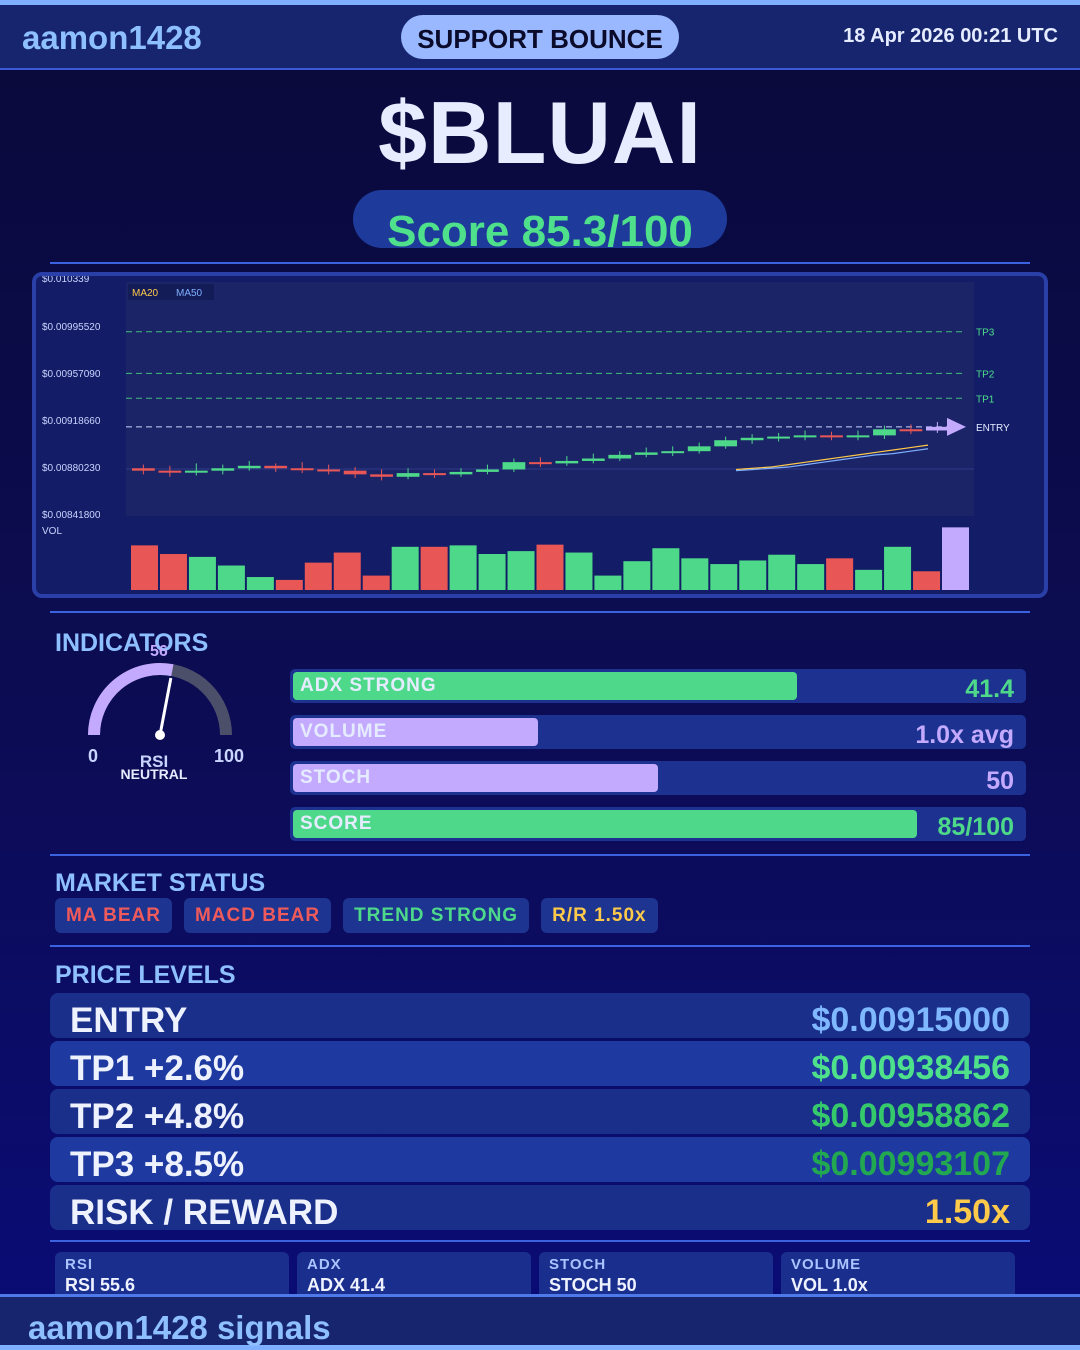 This screenshot has height=1350, width=1080. Describe the element at coordinates (658, 732) in the screenshot. I see `indicator-bar-volume: VOLUME 1.0x avg` at that location.